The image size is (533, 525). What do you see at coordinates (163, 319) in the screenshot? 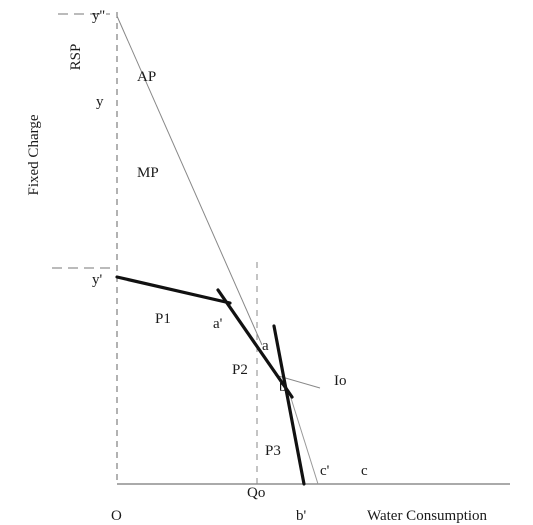
I see `region-label-p1: P1` at bounding box center [163, 319].